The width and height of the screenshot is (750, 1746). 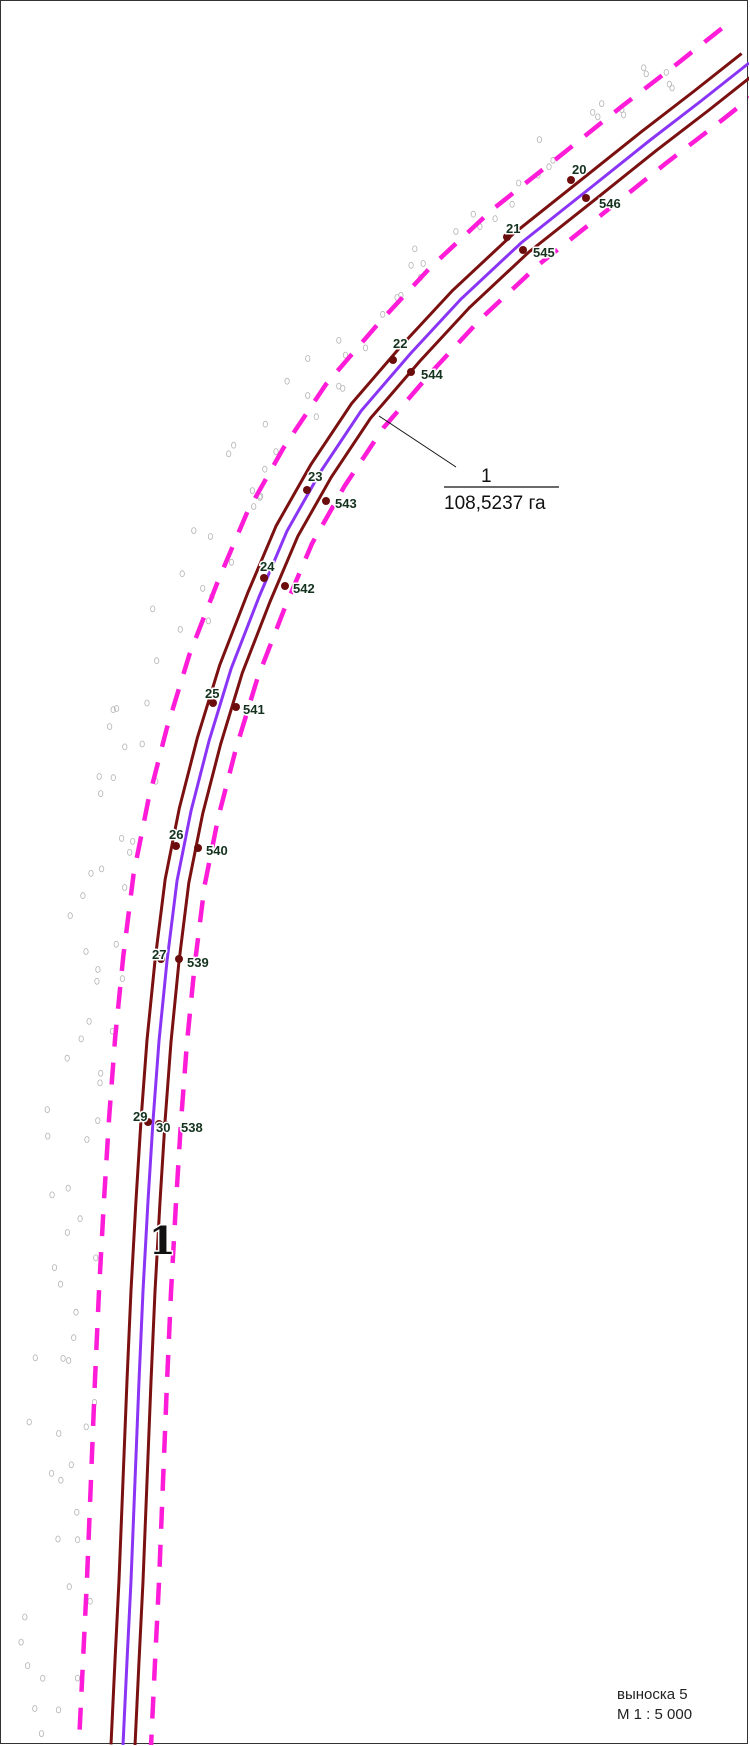 What do you see at coordinates (217, 850) in the screenshot?
I see `inner-boundary-point-label: 540` at bounding box center [217, 850].